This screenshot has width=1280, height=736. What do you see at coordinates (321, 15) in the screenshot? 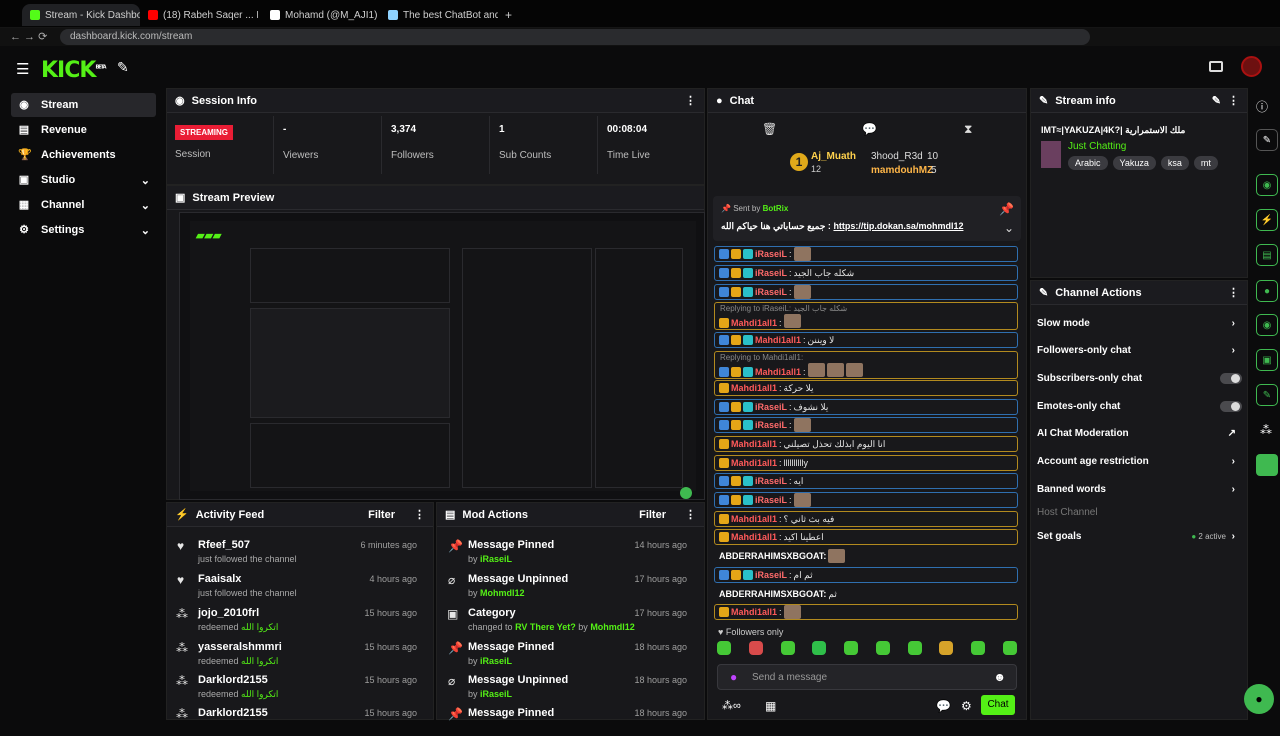
I see `browser-tab-x: Mohamd (@M_AJI1) / X` at bounding box center [321, 15].